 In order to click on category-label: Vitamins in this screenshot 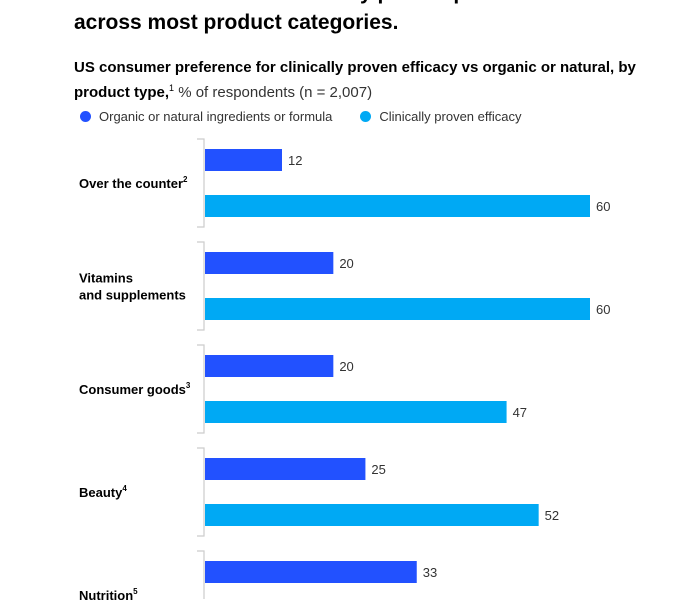, I will do `click(106, 278)`.